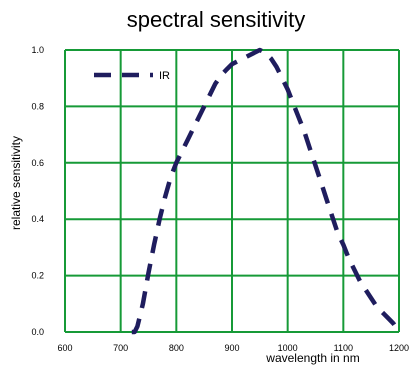 This screenshot has width=411, height=372. I want to click on y-tick-label: 0.0, so click(37, 332).